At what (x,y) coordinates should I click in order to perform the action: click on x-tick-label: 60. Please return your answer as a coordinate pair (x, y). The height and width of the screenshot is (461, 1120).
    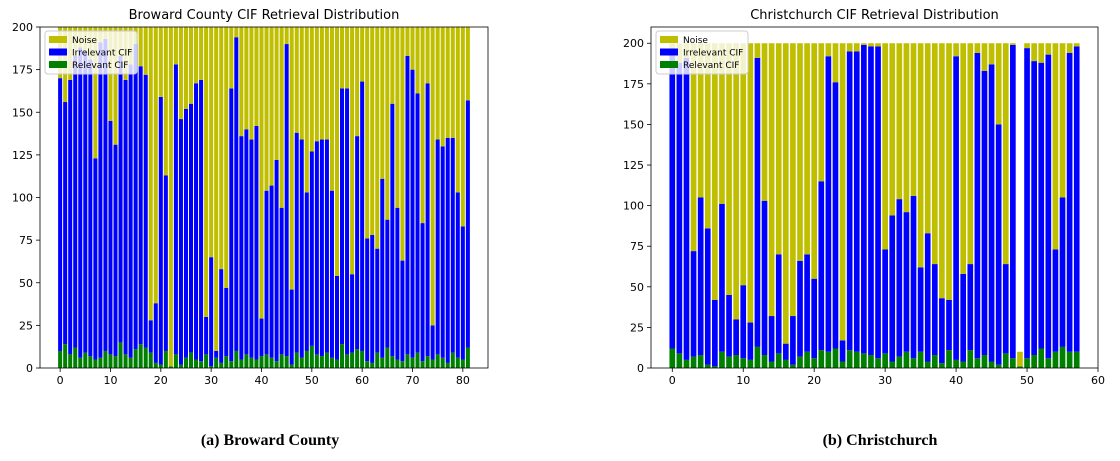
    Looking at the image, I should click on (362, 380).